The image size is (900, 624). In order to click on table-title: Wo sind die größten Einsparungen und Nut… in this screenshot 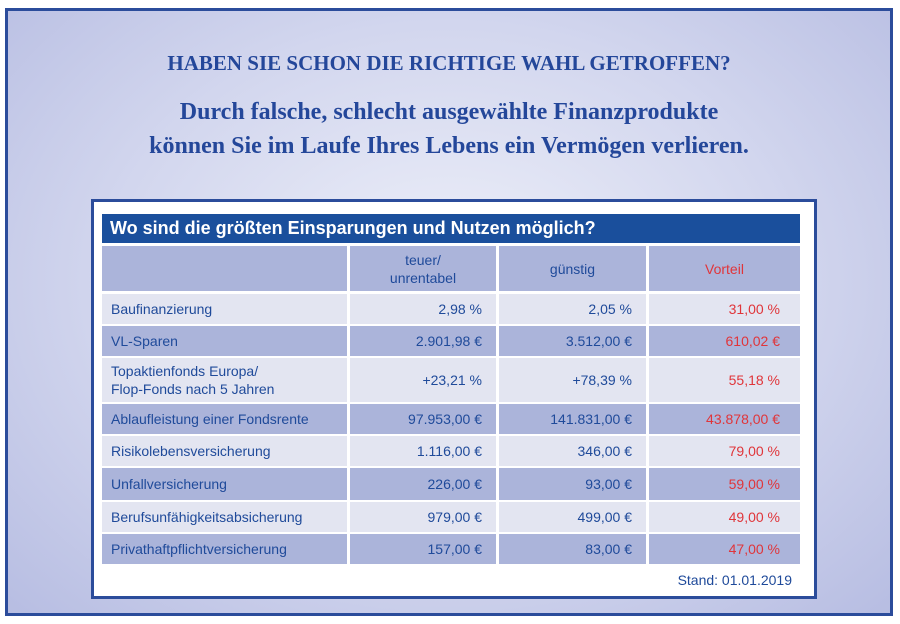, I will do `click(451, 228)`.